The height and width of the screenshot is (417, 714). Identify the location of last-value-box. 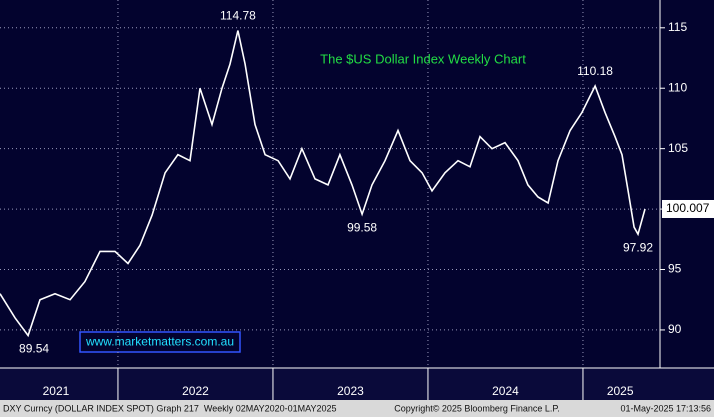
(688, 208).